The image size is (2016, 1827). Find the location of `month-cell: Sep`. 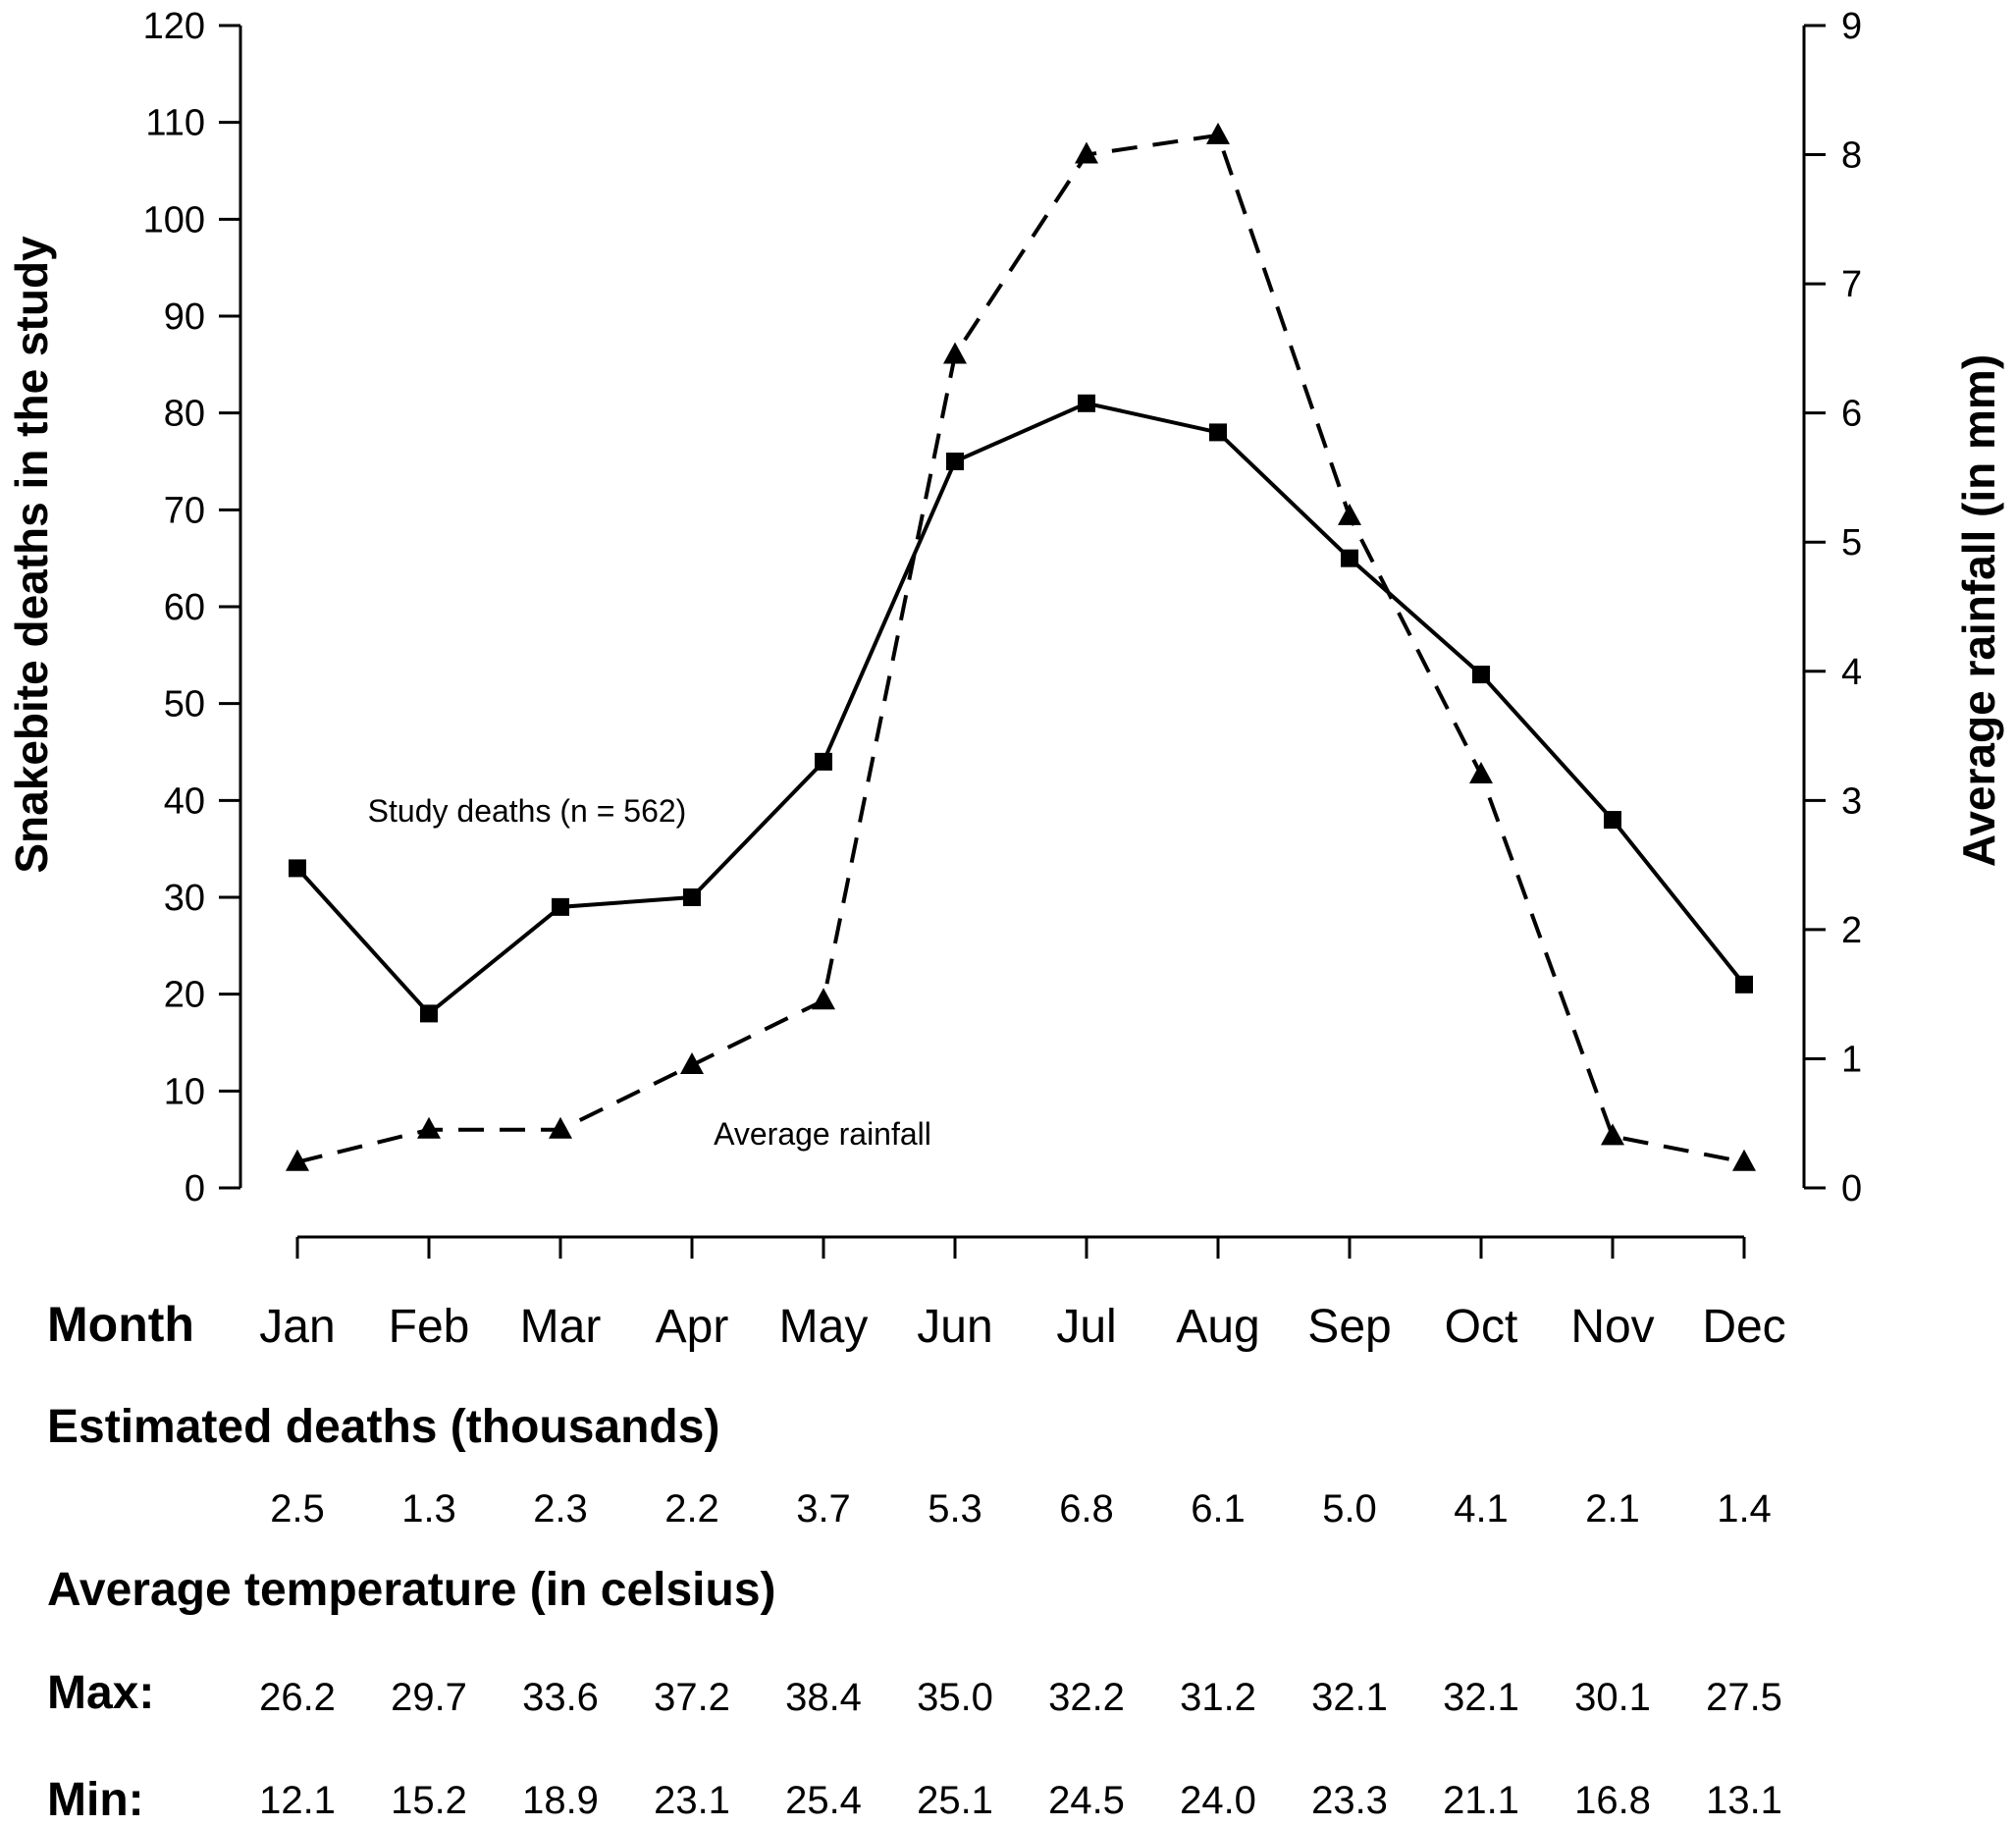

month-cell: Sep is located at coordinates (1349, 1327).